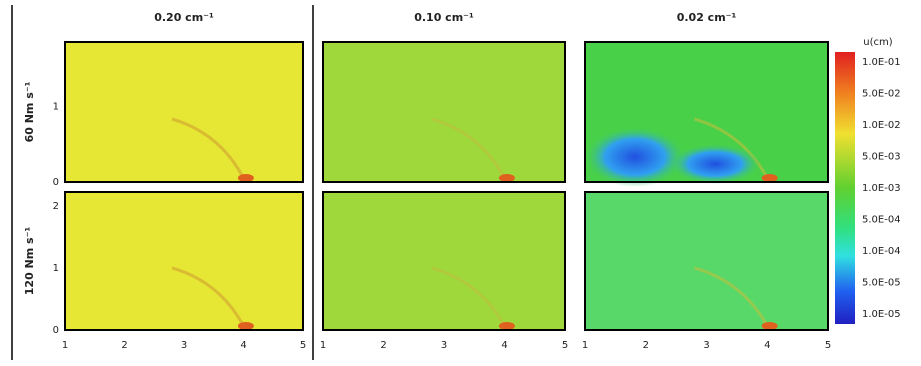 The image size is (921, 366). I want to click on column-title: 0.02 cm⁻¹, so click(707, 17).